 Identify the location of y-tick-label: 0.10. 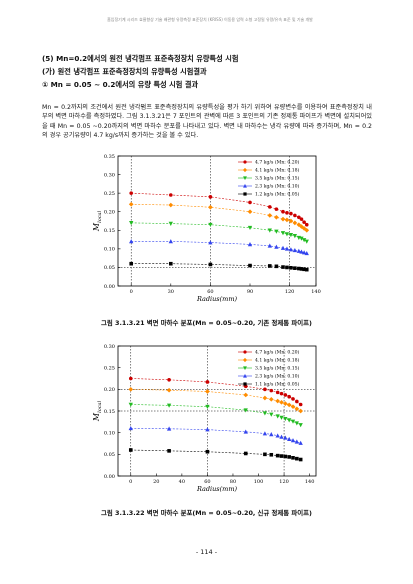
(109, 433).